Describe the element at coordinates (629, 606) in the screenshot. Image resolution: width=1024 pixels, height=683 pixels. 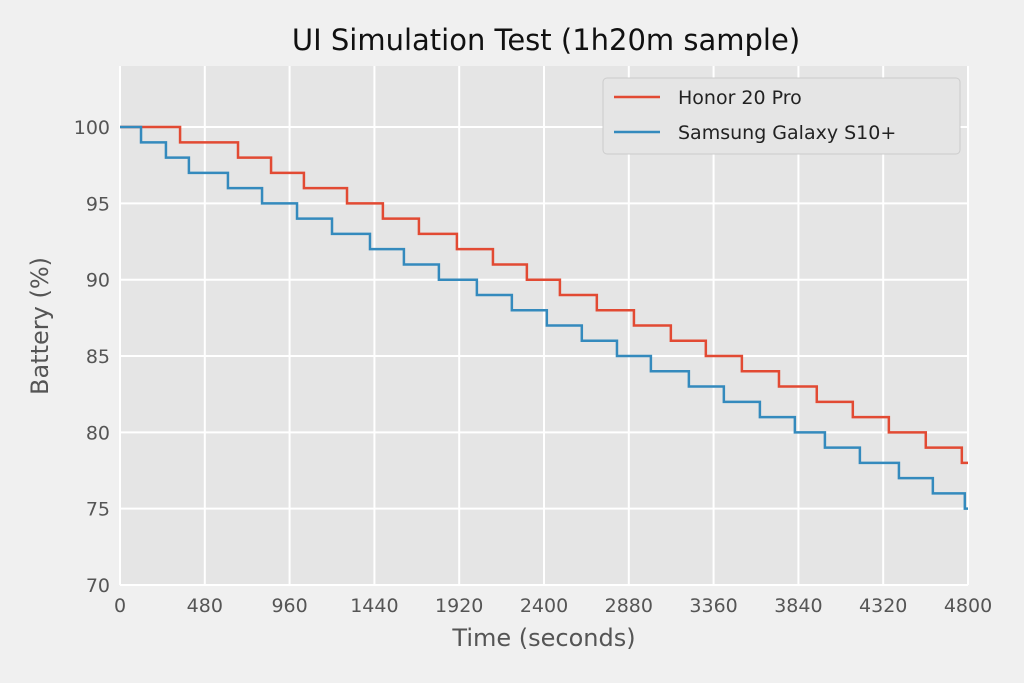
I see `x-tick-label: 2880` at that location.